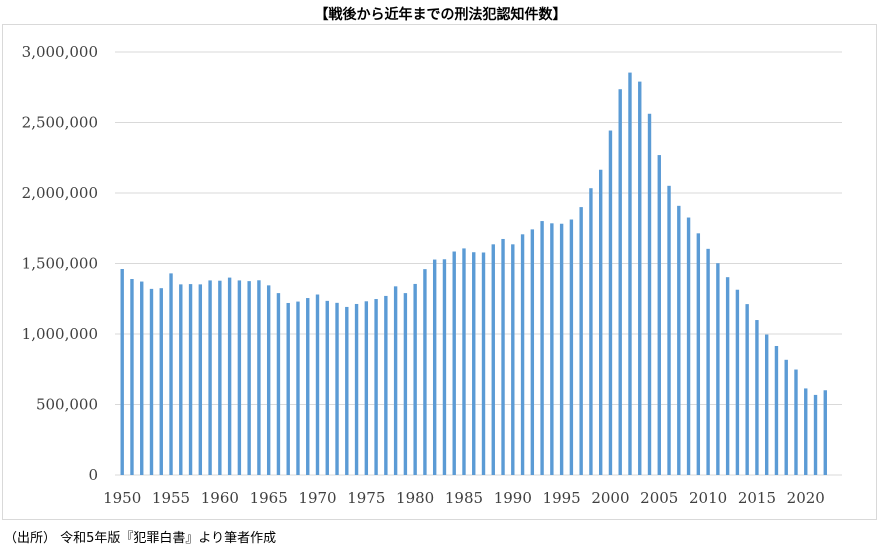 This screenshot has height=550, width=881. What do you see at coordinates (552, 349) in the screenshot?
I see `bar-1994` at bounding box center [552, 349].